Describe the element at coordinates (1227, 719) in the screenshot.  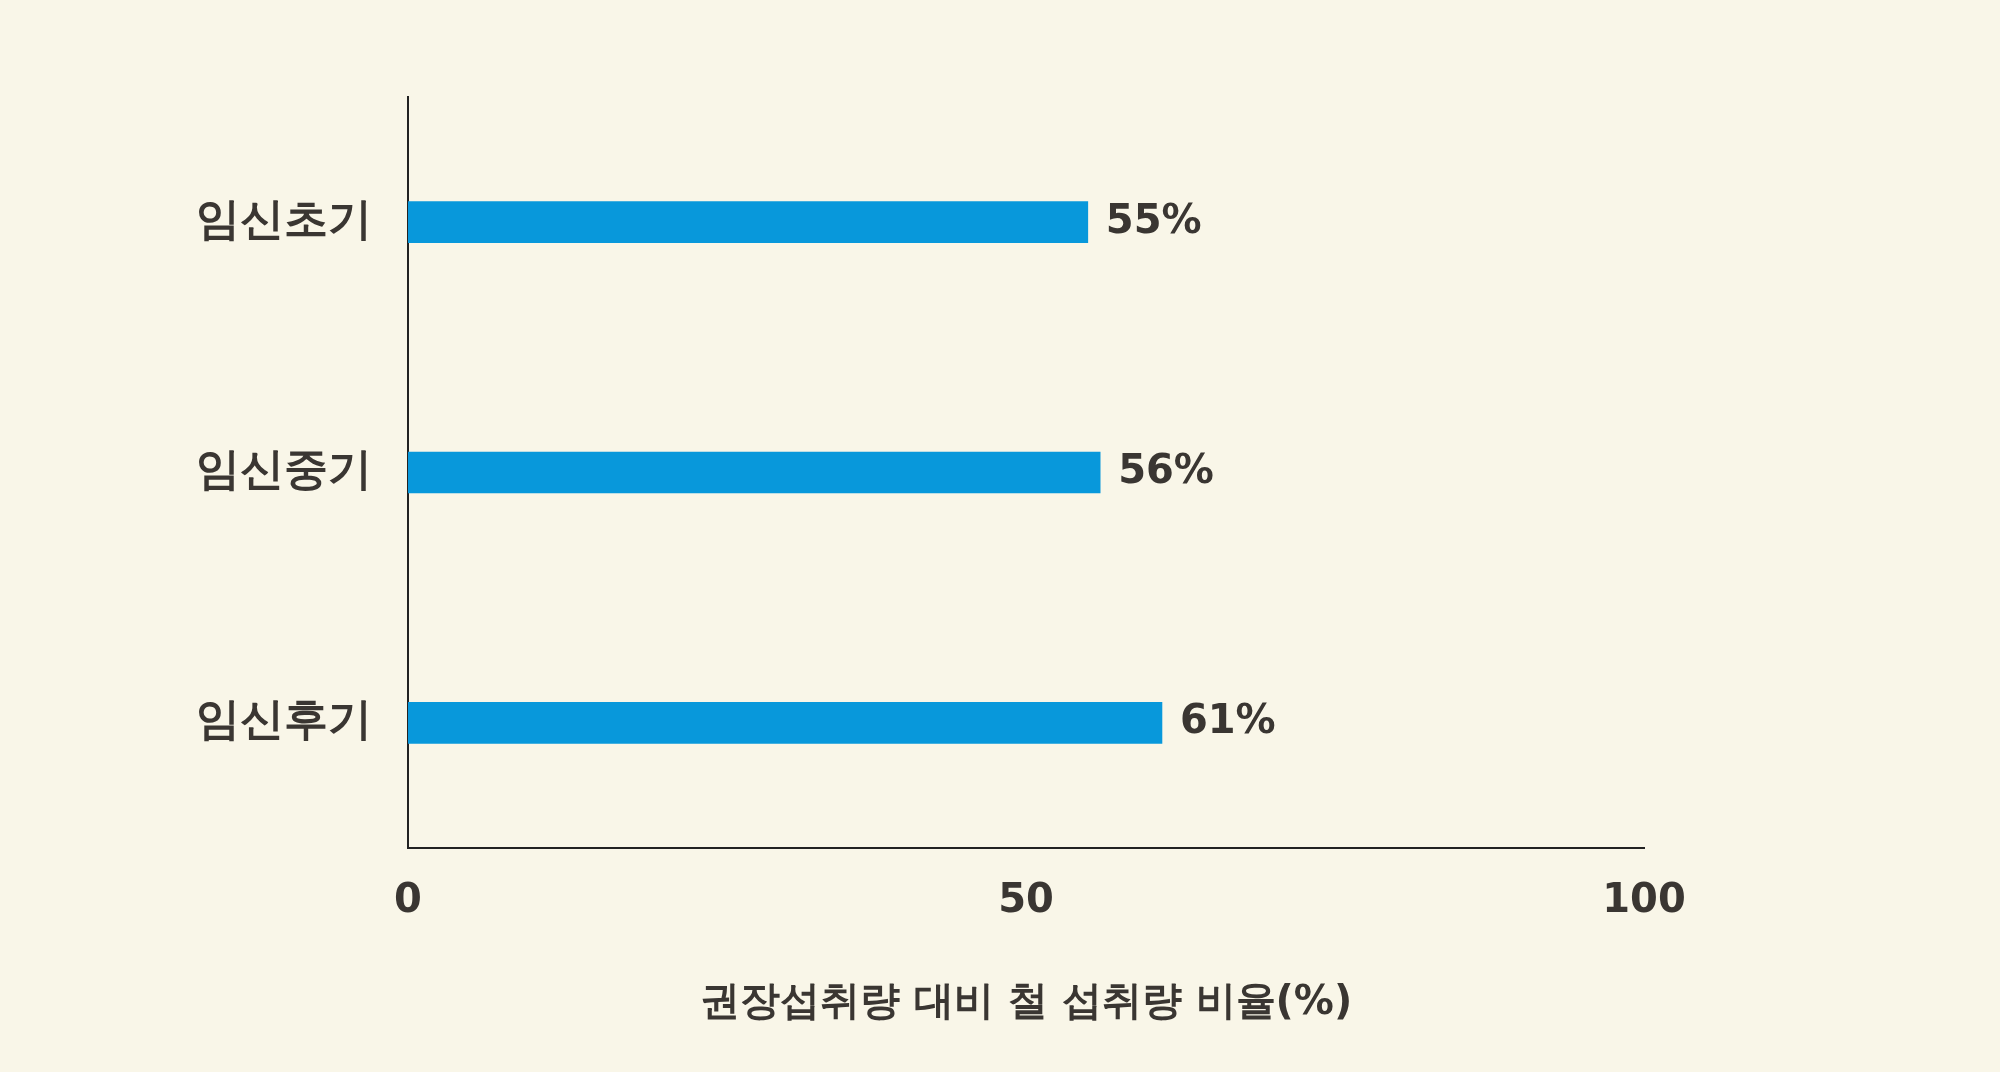
I see `data-label: 61%` at that location.